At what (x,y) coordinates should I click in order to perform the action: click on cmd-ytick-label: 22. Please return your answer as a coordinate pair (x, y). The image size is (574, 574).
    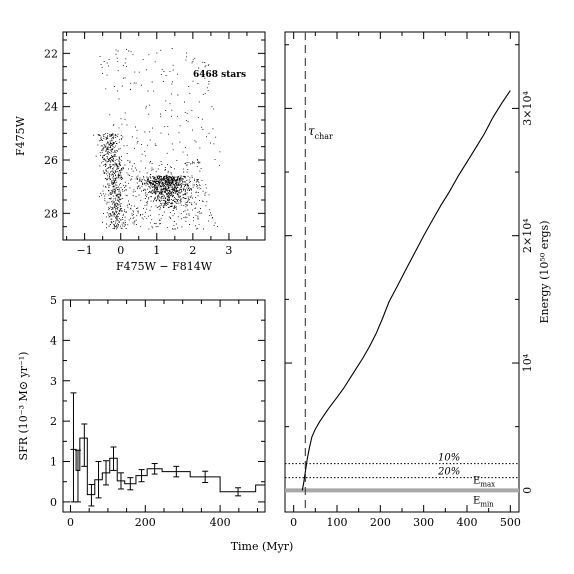
    Looking at the image, I should click on (51, 53).